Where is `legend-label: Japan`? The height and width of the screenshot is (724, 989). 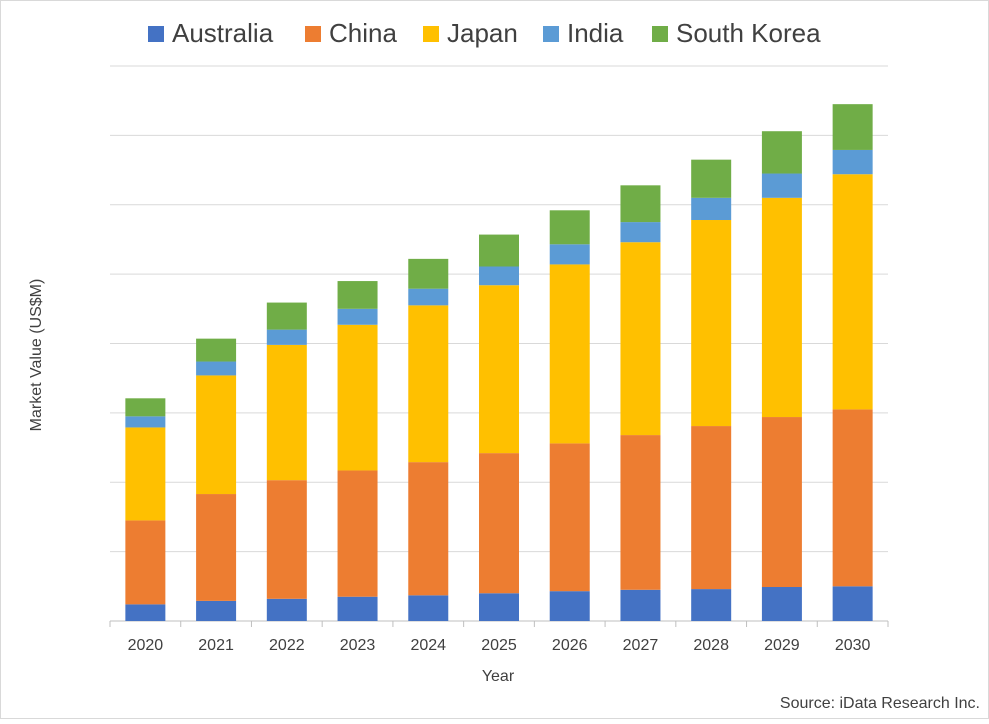
legend-label: Japan is located at coordinates (482, 33).